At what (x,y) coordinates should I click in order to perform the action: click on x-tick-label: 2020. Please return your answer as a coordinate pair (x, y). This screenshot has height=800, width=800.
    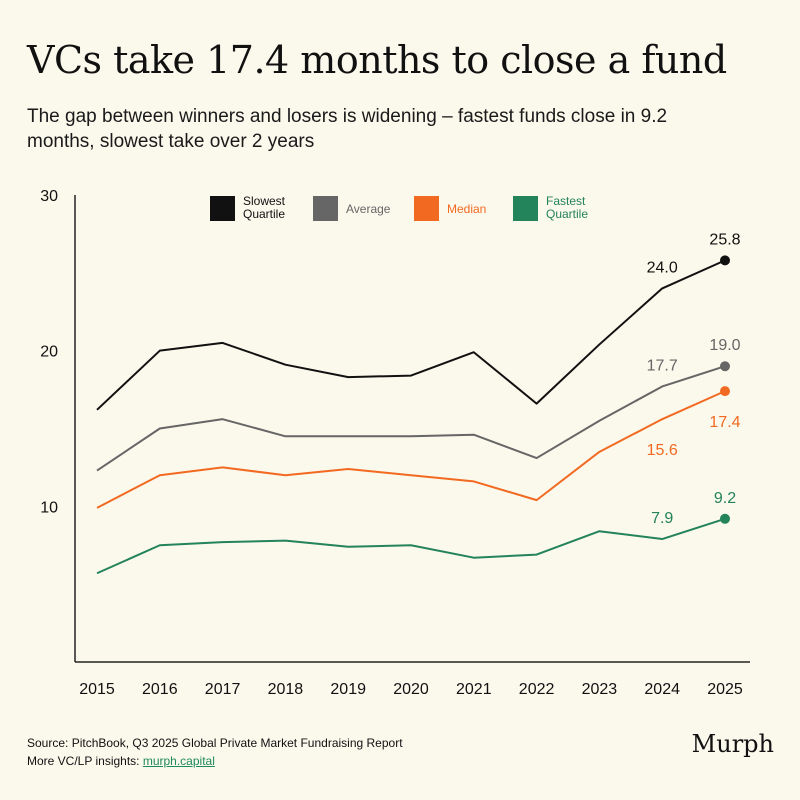
    Looking at the image, I should click on (411, 689).